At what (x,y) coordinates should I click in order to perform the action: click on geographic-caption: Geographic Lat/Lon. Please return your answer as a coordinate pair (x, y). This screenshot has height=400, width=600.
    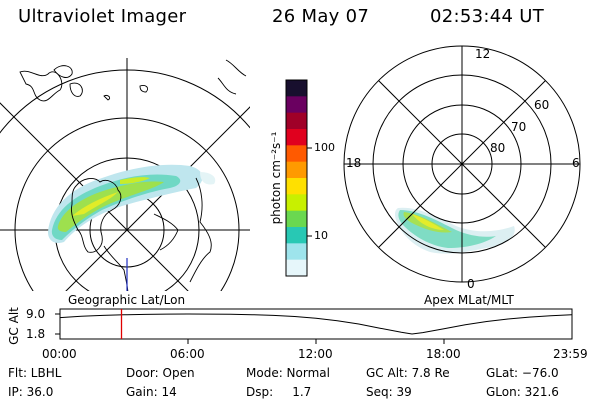
    Looking at the image, I should click on (127, 300).